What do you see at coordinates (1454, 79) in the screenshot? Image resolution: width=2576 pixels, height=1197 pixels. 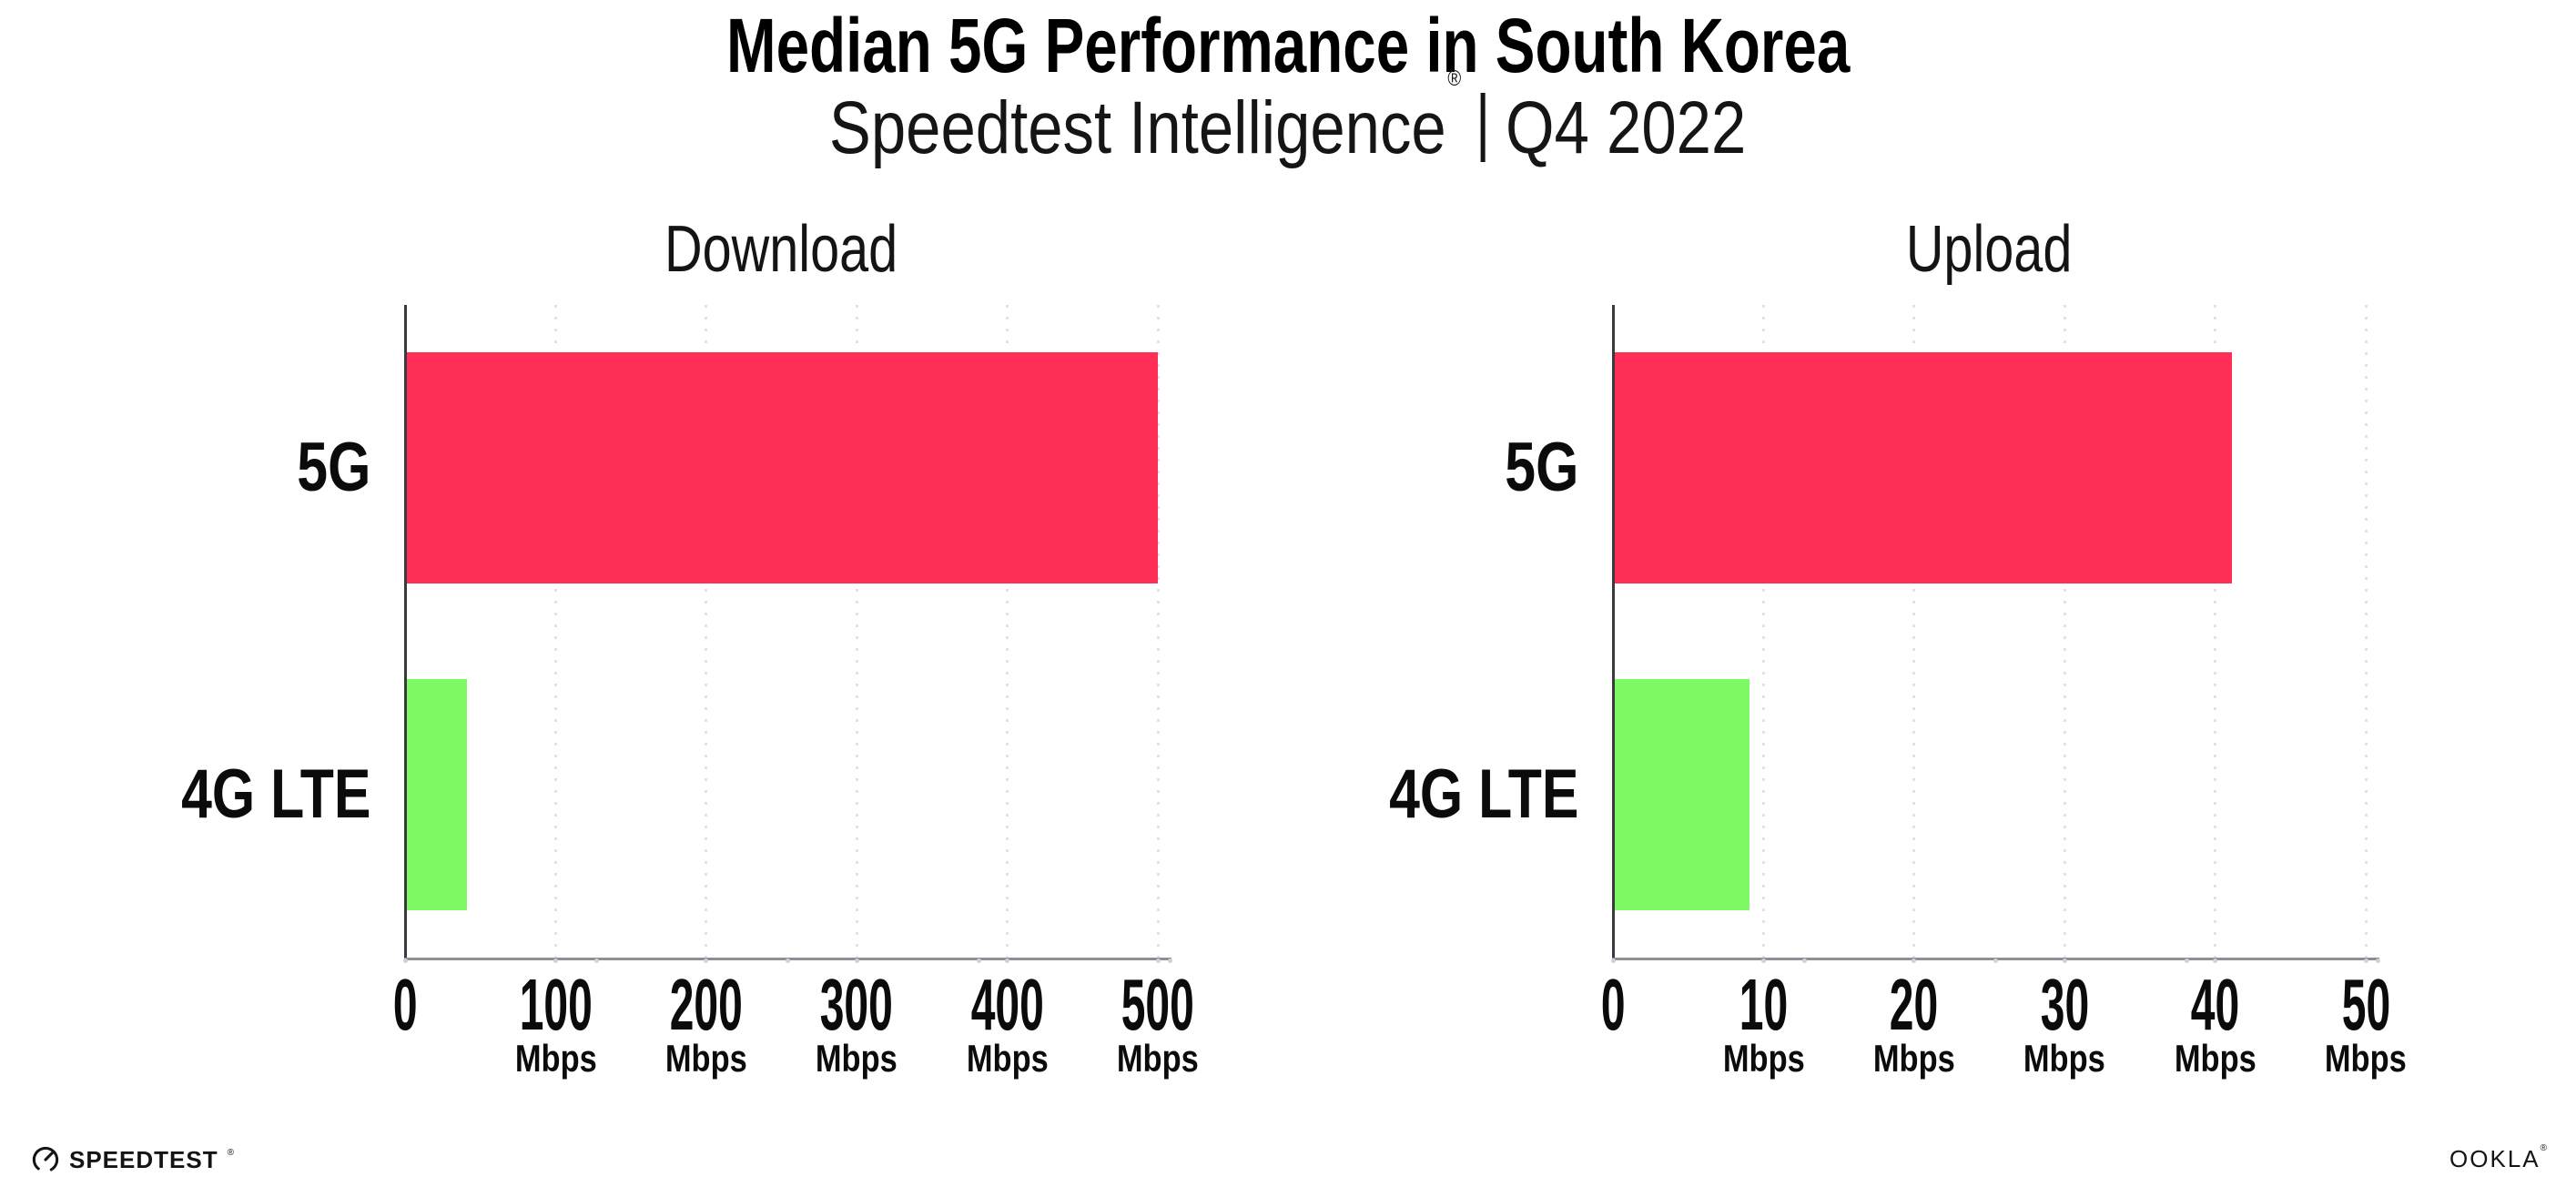 I see `registered-trademark-icon: ®` at bounding box center [1454, 79].